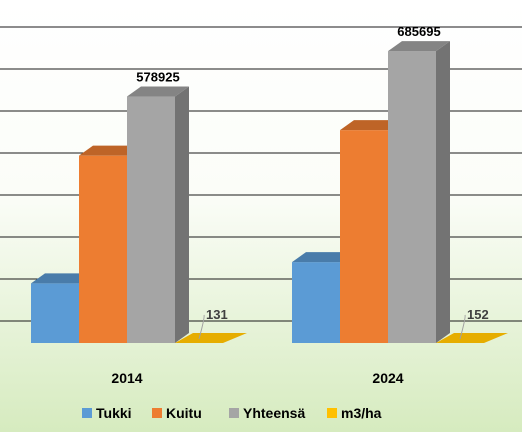 The height and width of the screenshot is (432, 522). What do you see at coordinates (126, 378) in the screenshot?
I see `category-label-2014: 2014` at bounding box center [126, 378].